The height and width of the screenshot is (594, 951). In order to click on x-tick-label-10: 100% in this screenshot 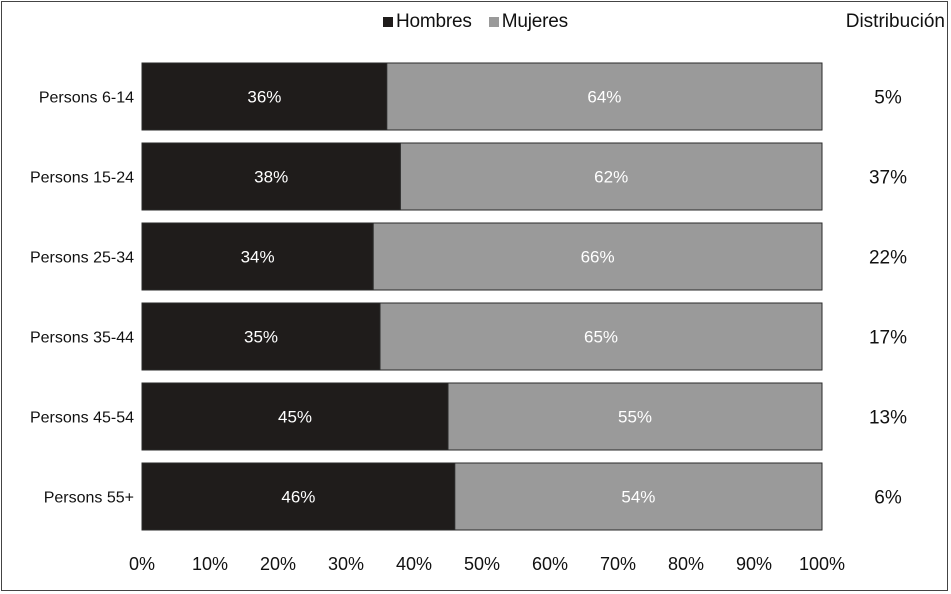, I will do `click(822, 564)`.